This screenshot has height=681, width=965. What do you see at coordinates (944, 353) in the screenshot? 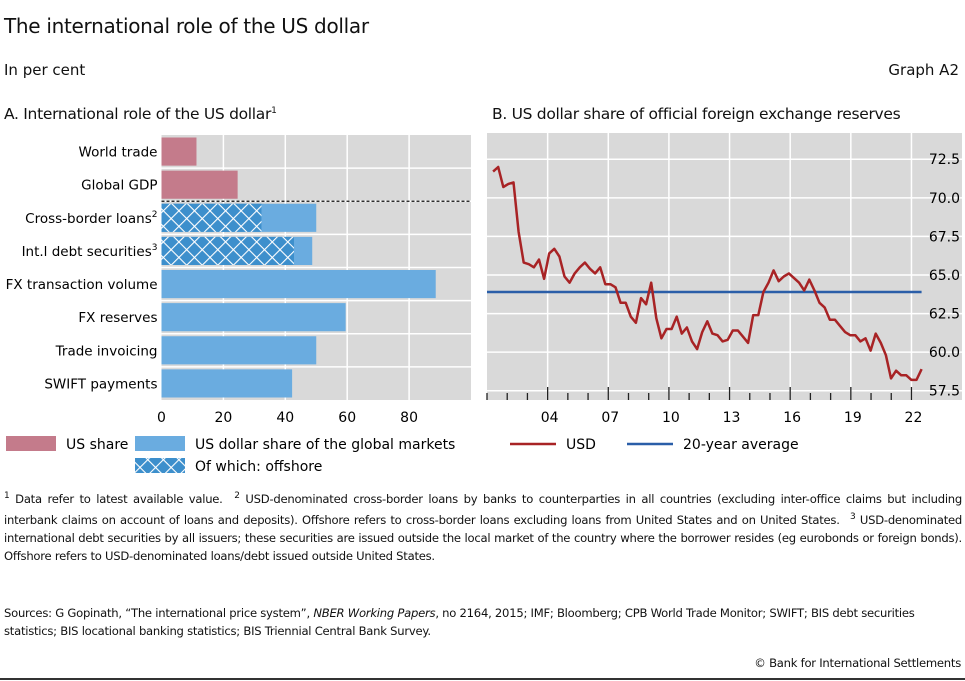
I see `y-tick-label: 60.0` at bounding box center [944, 353].